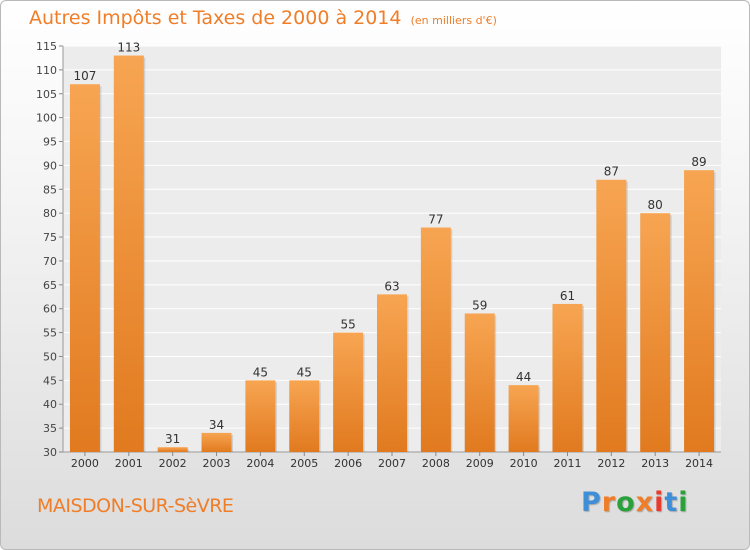 This screenshot has width=750, height=550. Describe the element at coordinates (655, 463) in the screenshot. I see `x-tick-label: 2013` at that location.